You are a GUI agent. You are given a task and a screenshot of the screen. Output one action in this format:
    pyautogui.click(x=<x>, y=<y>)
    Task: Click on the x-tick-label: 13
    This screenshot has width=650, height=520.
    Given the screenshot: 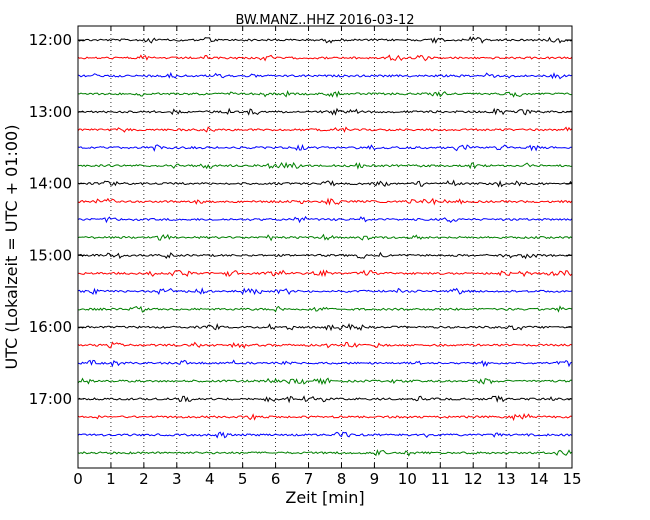 What is the action you would take?
    pyautogui.click(x=506, y=479)
    